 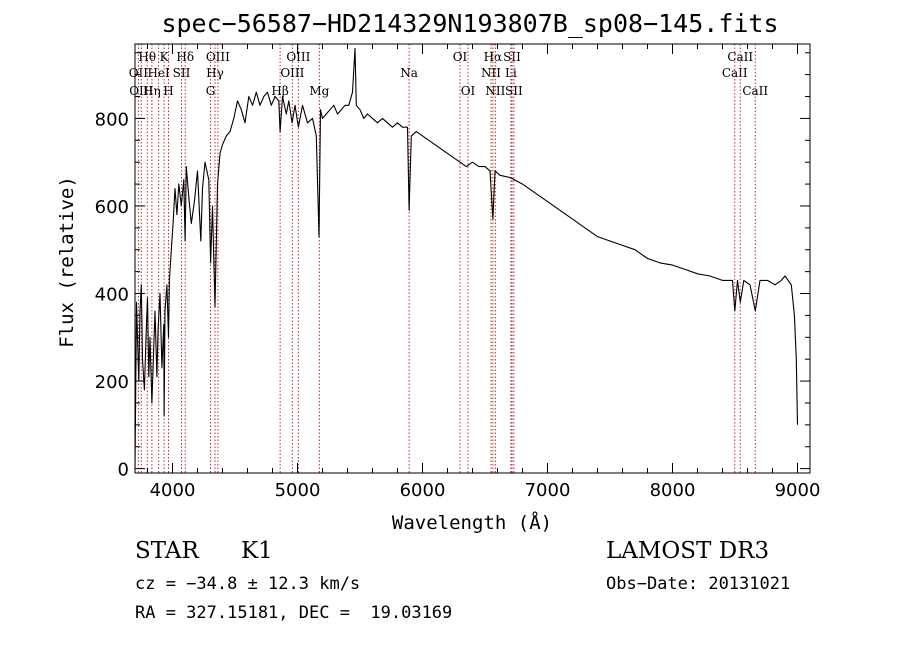 What do you see at coordinates (548, 490) in the screenshot?
I see `x-tick-label-3: 7000` at bounding box center [548, 490].